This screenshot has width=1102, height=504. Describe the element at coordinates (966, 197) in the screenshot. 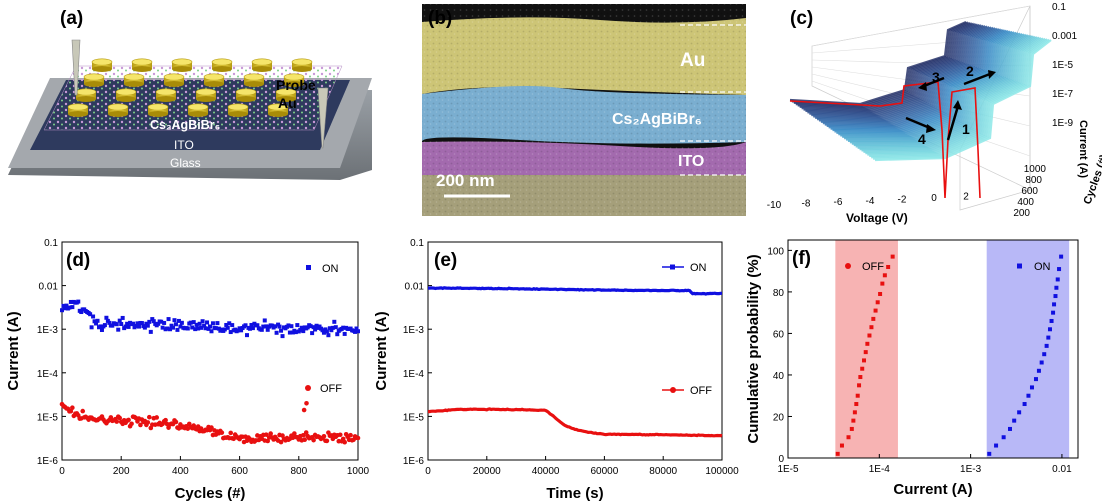

I see `voltage-tick: 2` at that location.